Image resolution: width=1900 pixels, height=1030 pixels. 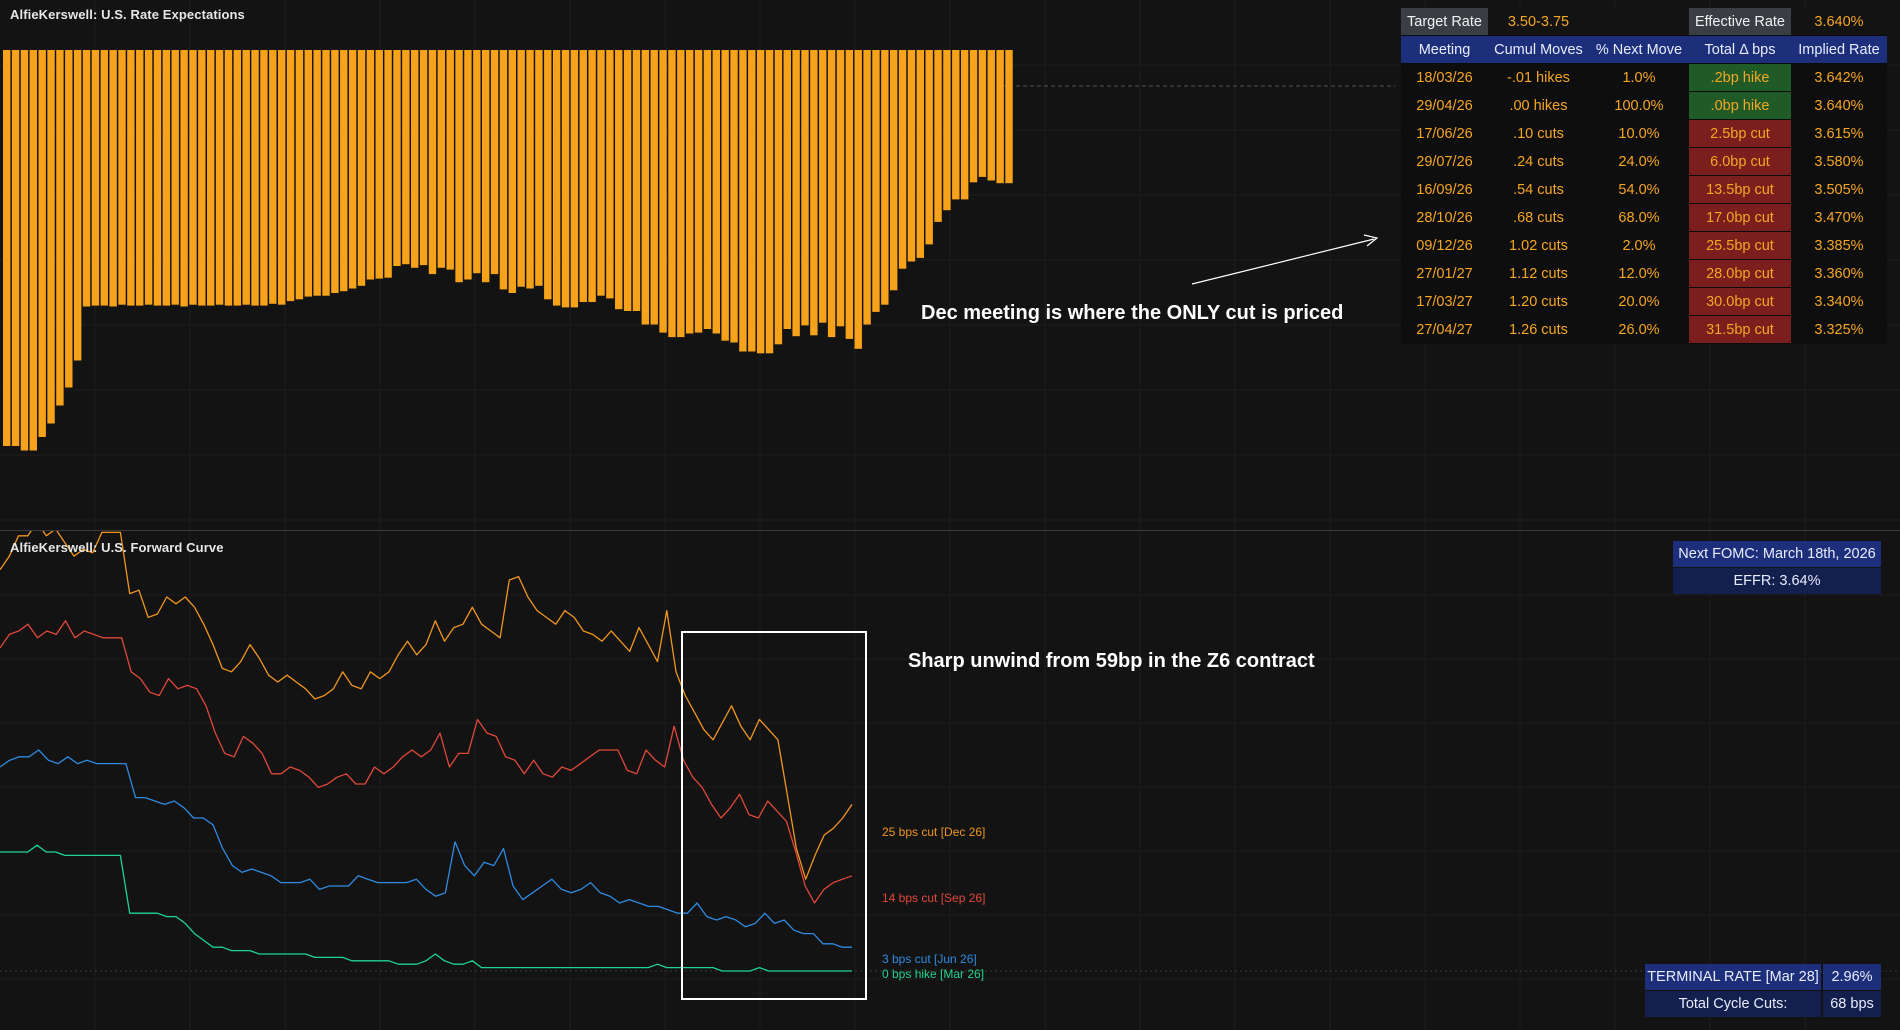 I want to click on rate-table-row: 17/06/26.10 cuts 10.0% 2.5bp cut 3.615%, so click(x=1644, y=133).